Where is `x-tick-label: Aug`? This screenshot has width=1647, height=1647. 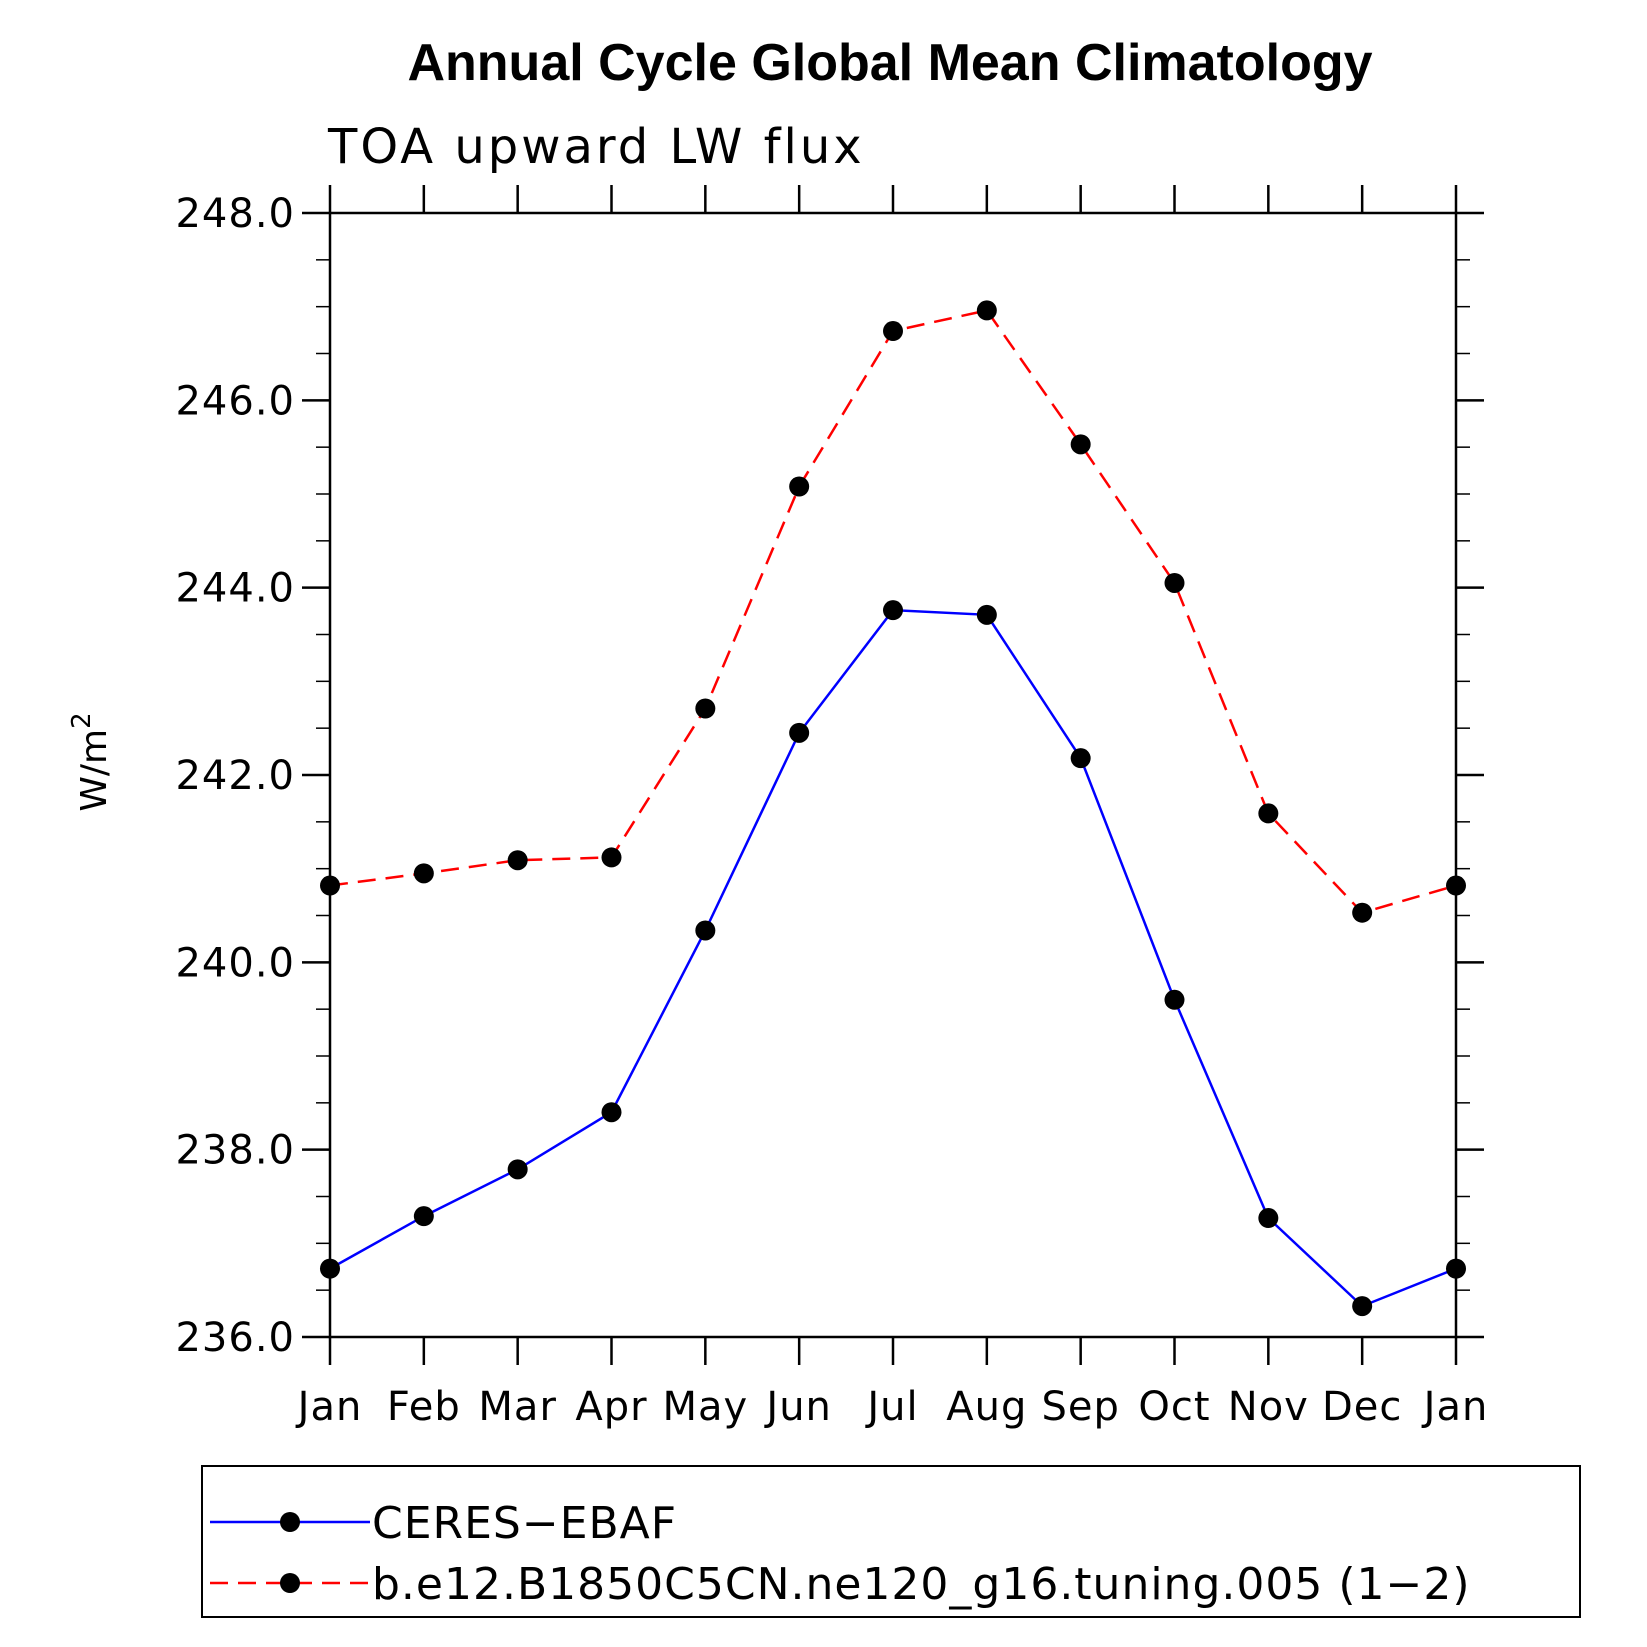
x-tick-label: Aug is located at coordinates (986, 1407).